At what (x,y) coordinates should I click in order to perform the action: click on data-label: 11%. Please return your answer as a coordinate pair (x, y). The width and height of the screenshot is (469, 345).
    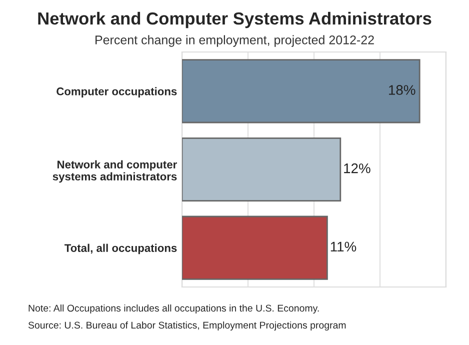
    Looking at the image, I should click on (343, 247).